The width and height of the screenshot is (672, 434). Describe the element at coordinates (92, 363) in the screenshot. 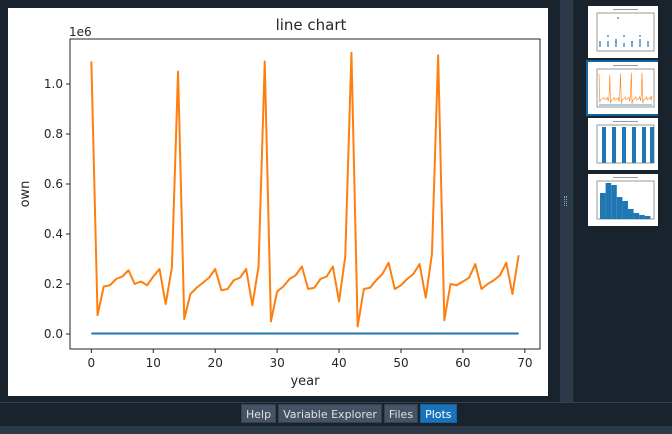

I see `x-tick-label: 0` at that location.